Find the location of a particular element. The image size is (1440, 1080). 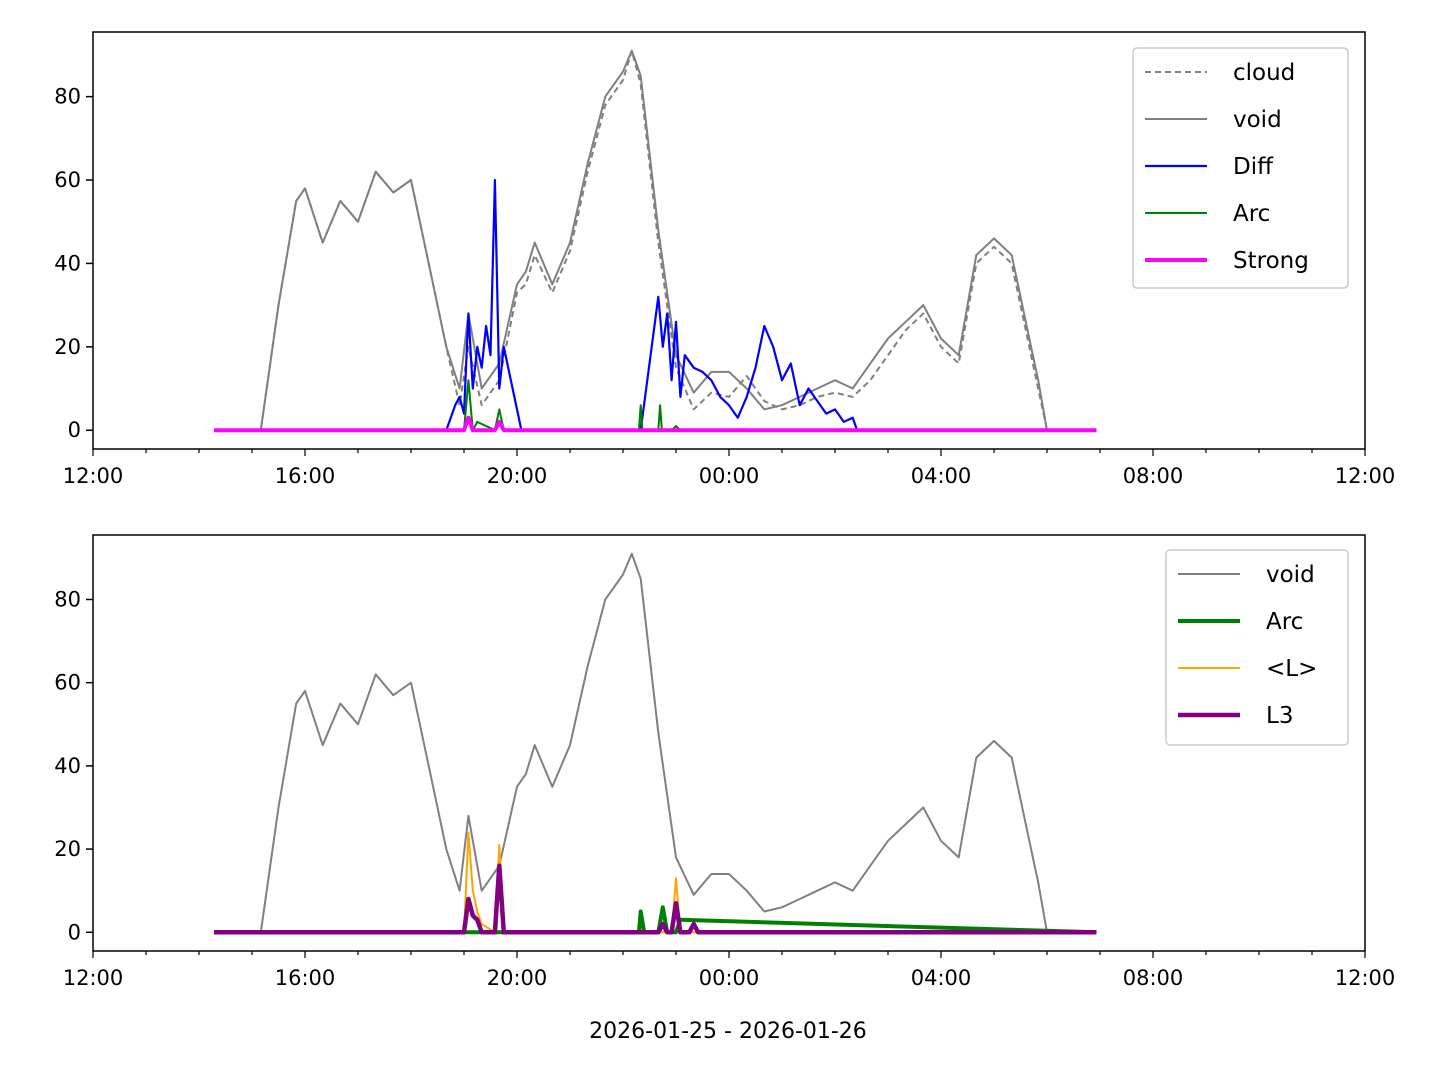

legend: cloud void Diff Arc Strong is located at coordinates (1240, 168).